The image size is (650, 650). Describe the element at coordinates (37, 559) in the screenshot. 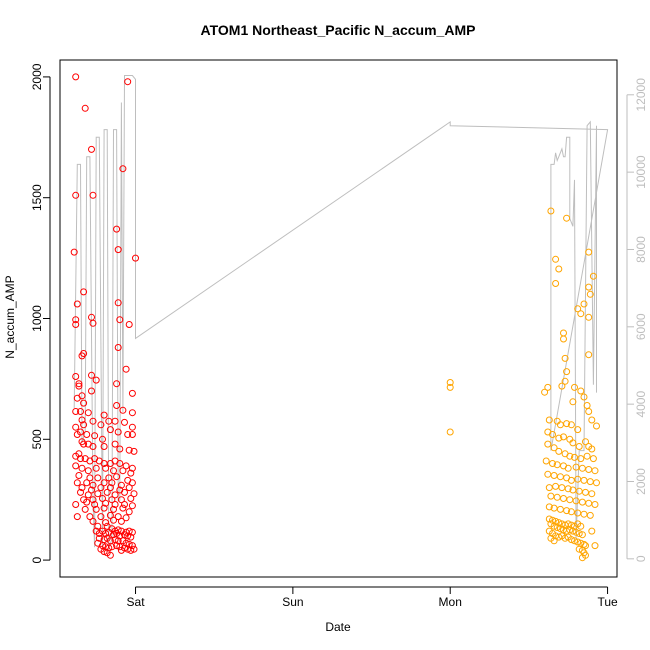

I see `y-tick-label: 0` at that location.